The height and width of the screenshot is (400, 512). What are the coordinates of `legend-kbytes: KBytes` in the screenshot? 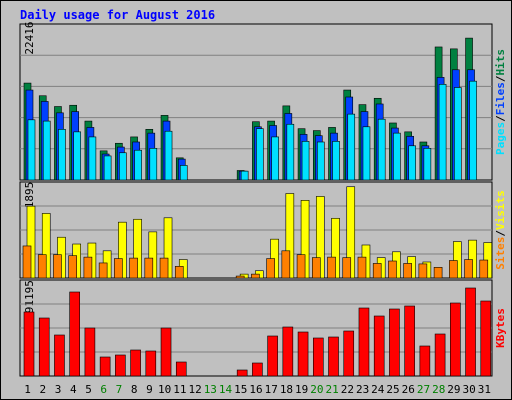 It's located at (500, 328).